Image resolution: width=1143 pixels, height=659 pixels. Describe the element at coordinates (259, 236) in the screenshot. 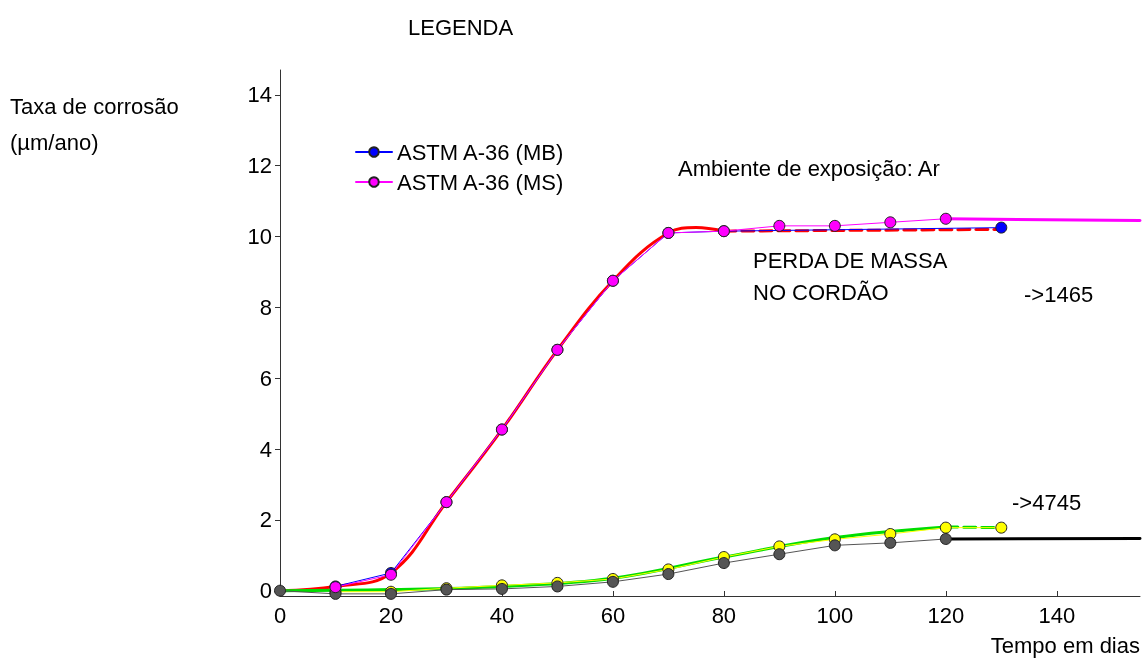

I see `y-tick-label: 10` at that location.